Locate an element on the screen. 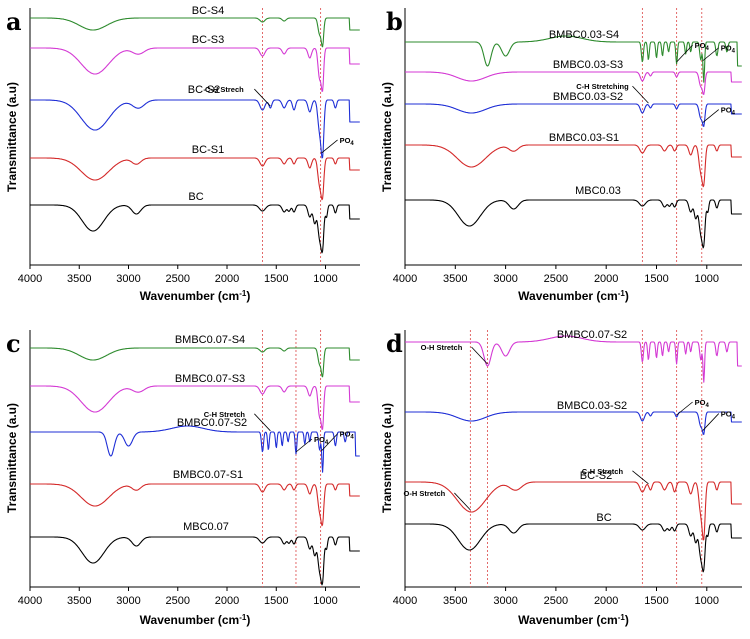  series-label: BC-S2 is located at coordinates (596, 476).